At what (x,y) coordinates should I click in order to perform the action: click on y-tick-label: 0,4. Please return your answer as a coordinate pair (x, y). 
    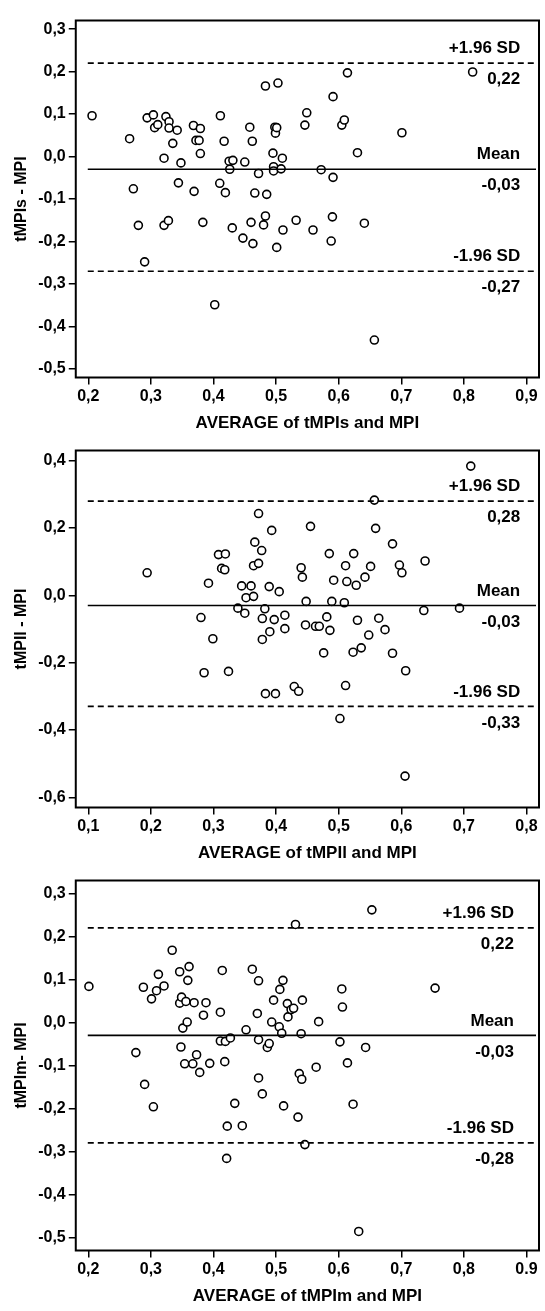
    Looking at the image, I should click on (54, 460).